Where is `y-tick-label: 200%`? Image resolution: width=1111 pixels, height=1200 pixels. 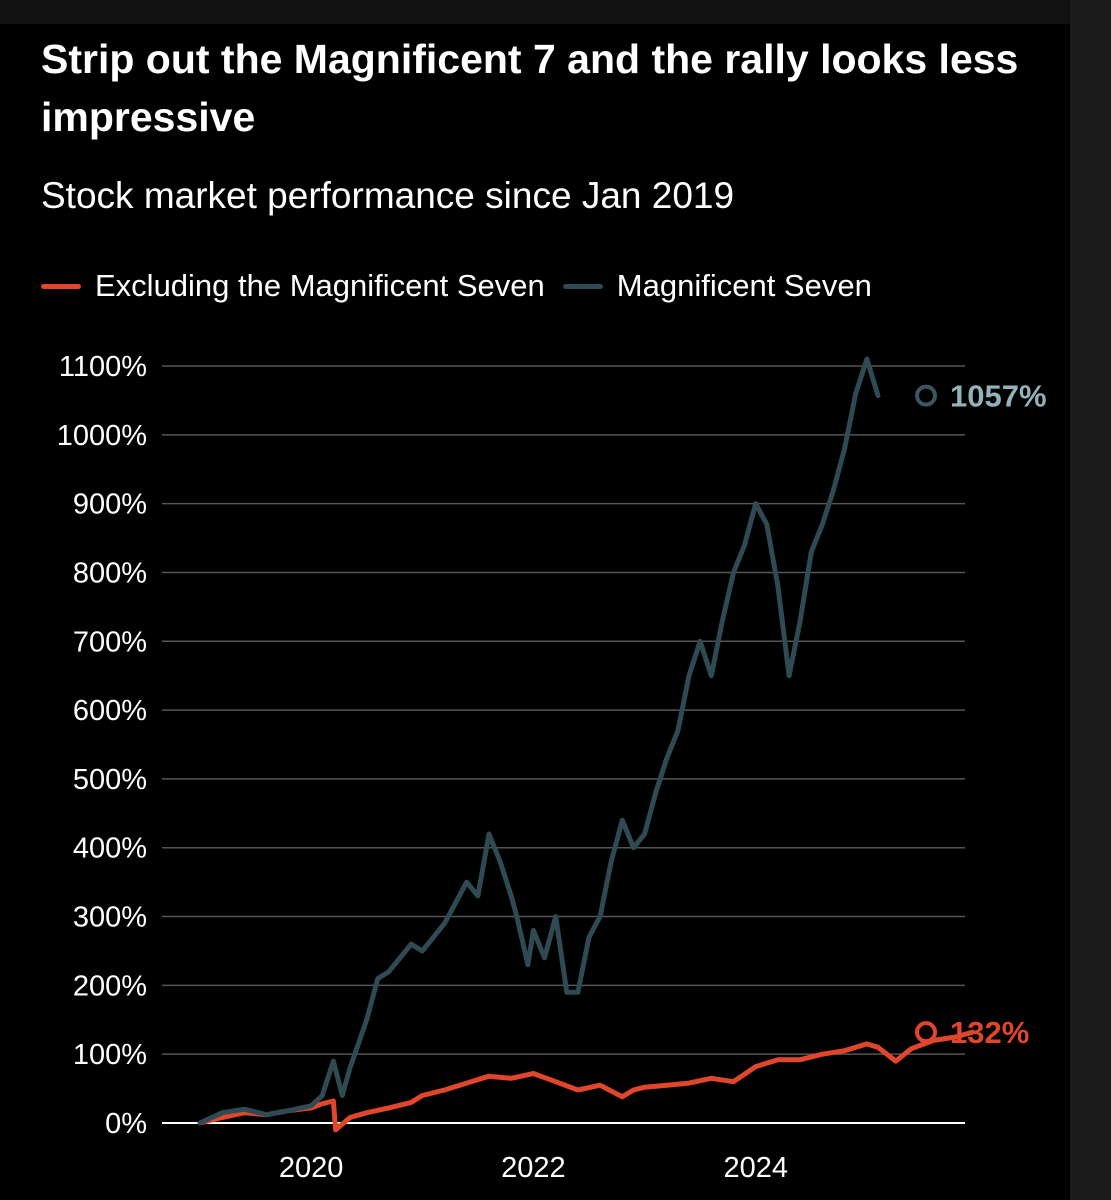
y-tick-label: 200% is located at coordinates (110, 986).